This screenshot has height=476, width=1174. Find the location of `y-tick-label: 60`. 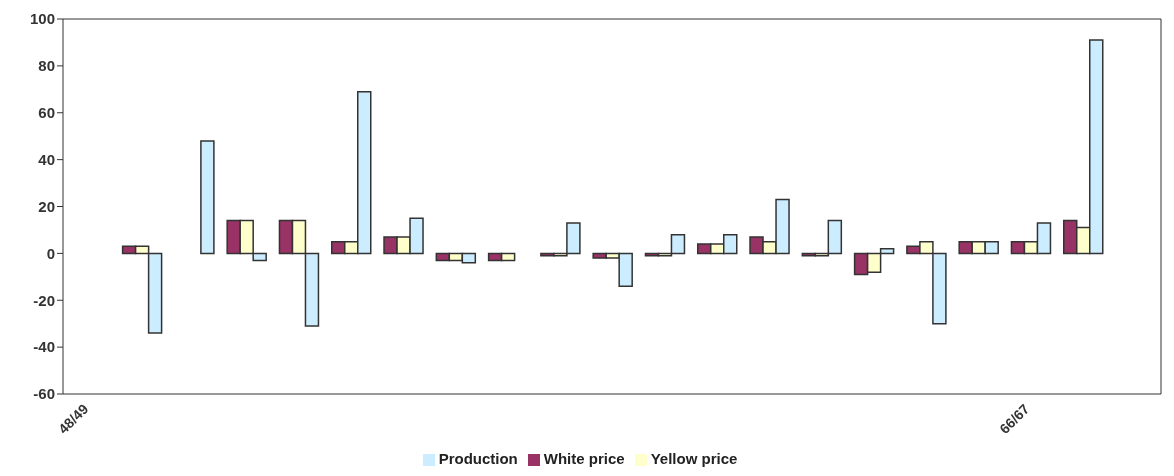

y-tick-label: 60 is located at coordinates (46, 113).